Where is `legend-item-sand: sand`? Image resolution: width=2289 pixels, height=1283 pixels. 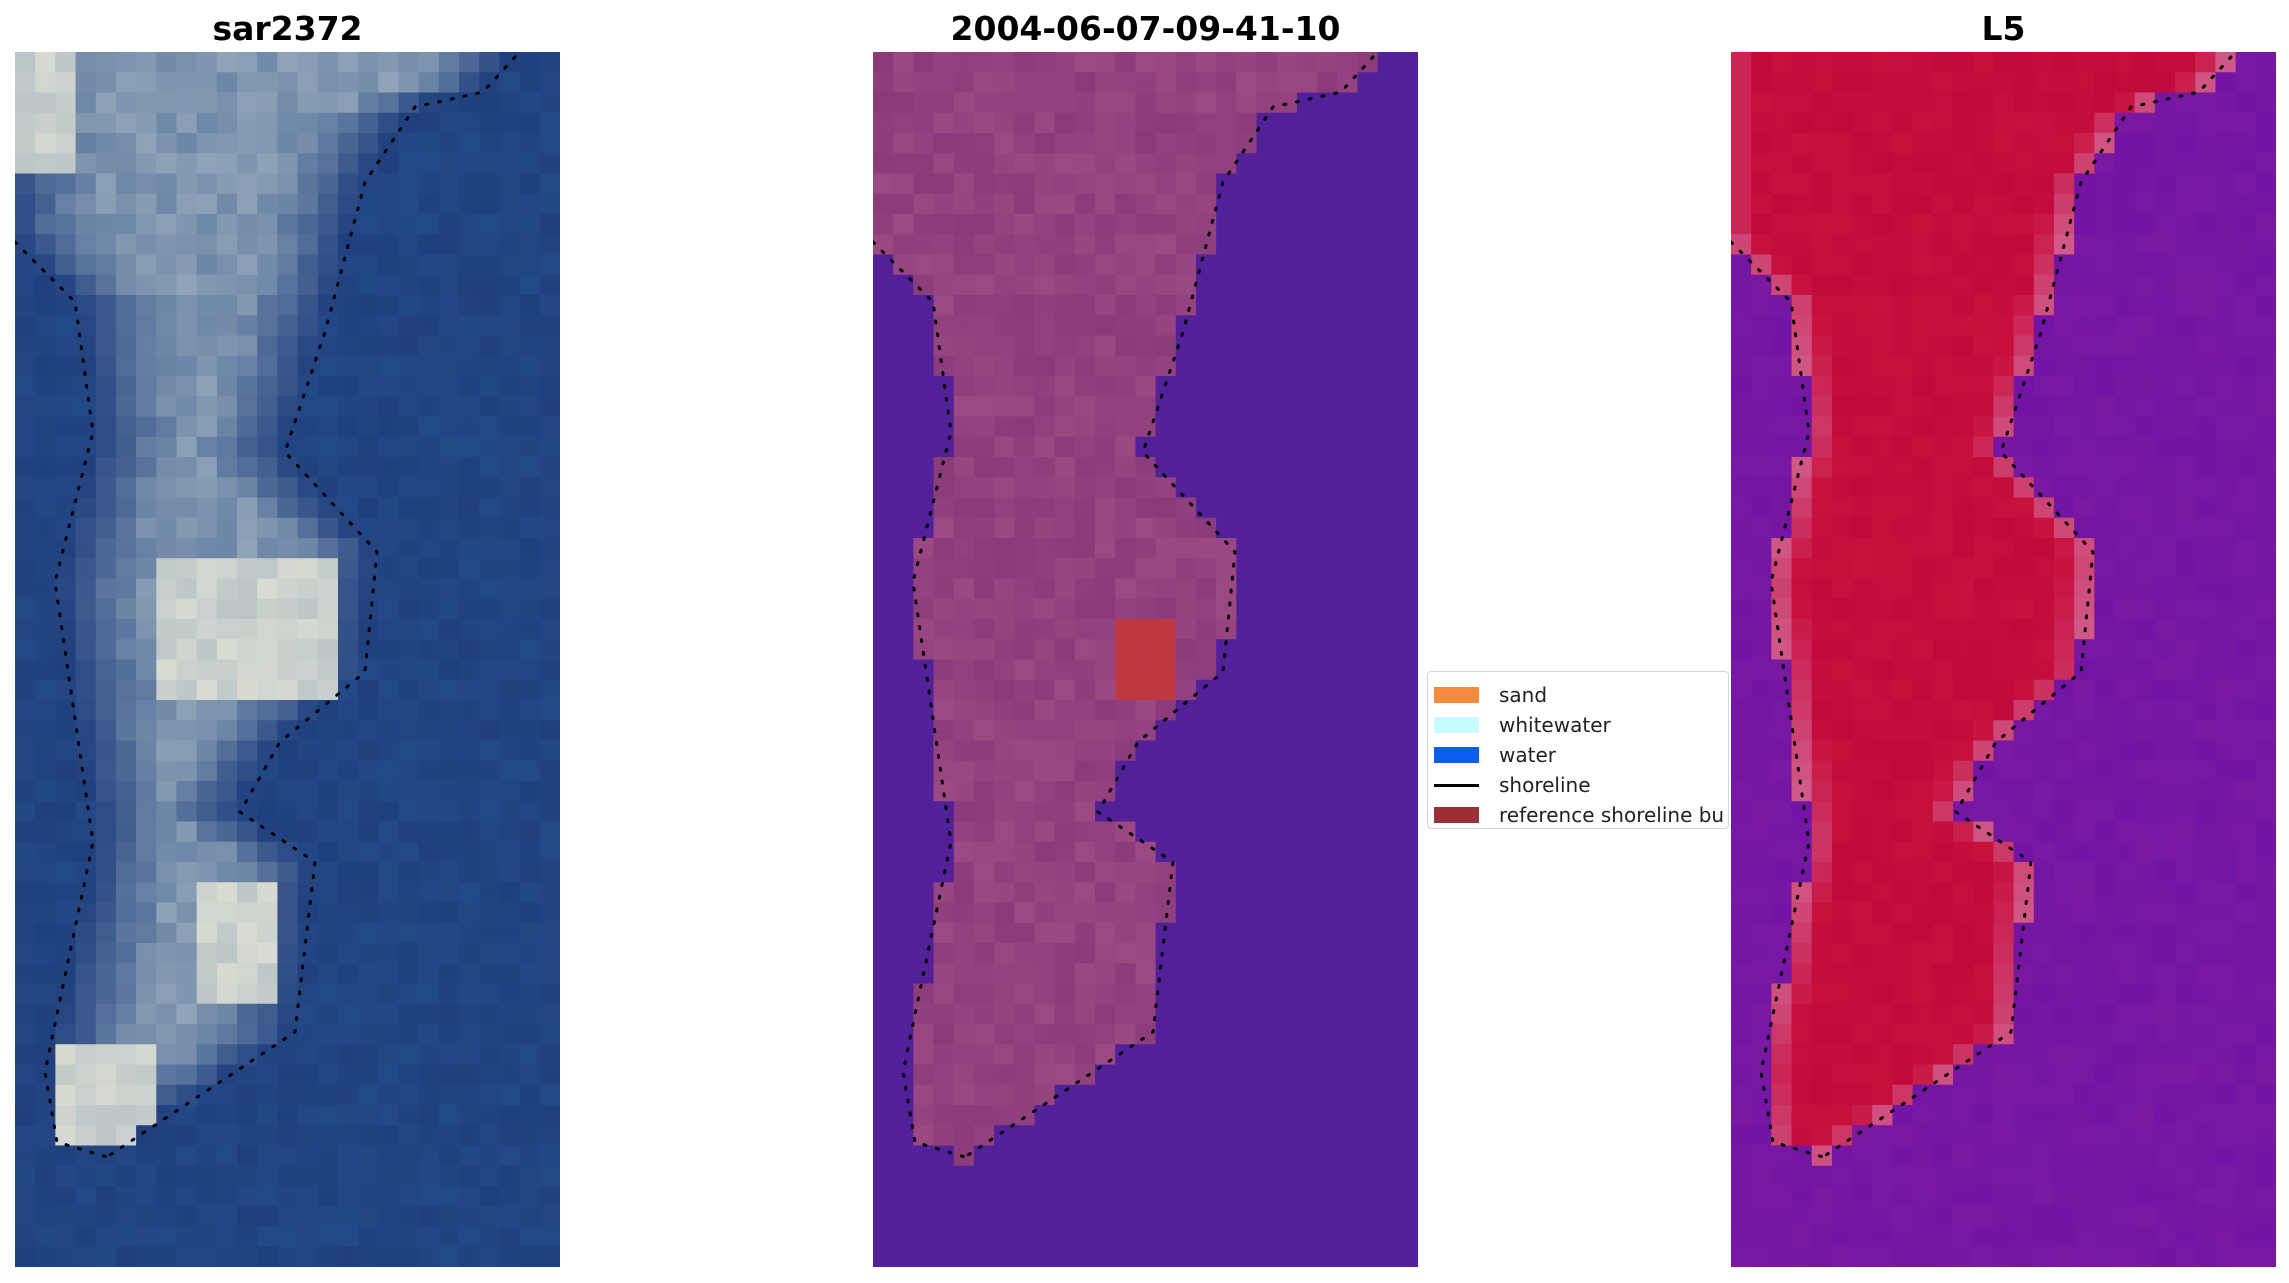
legend-item-sand: sand is located at coordinates (1490, 695).